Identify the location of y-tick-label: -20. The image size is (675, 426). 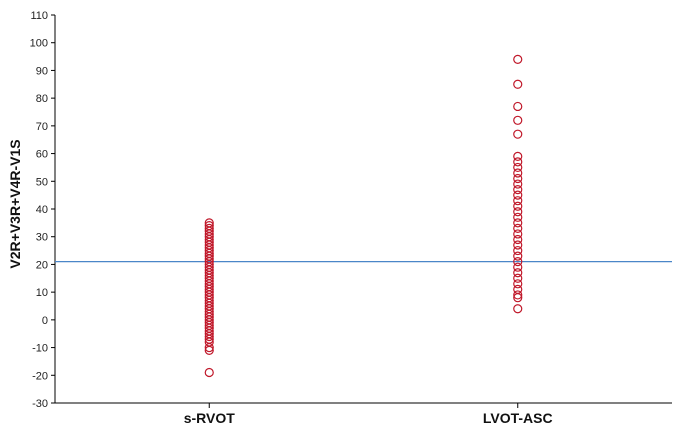
(40, 376).